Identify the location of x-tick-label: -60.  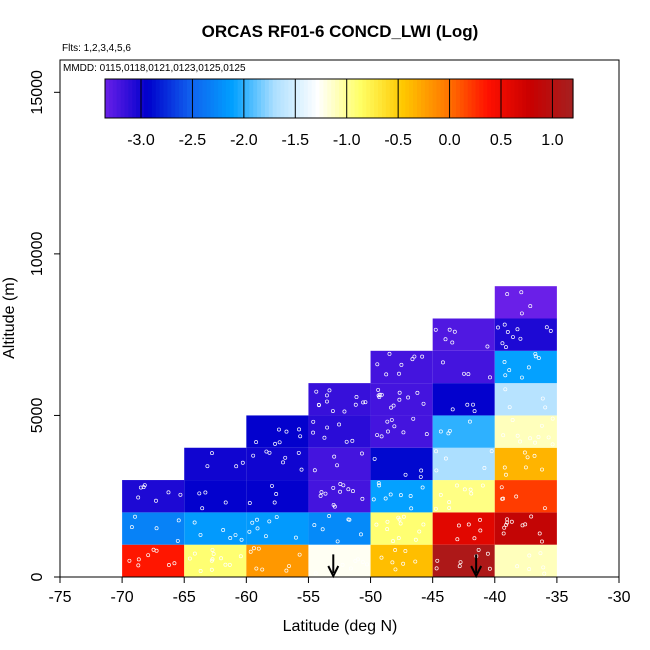
(246, 597).